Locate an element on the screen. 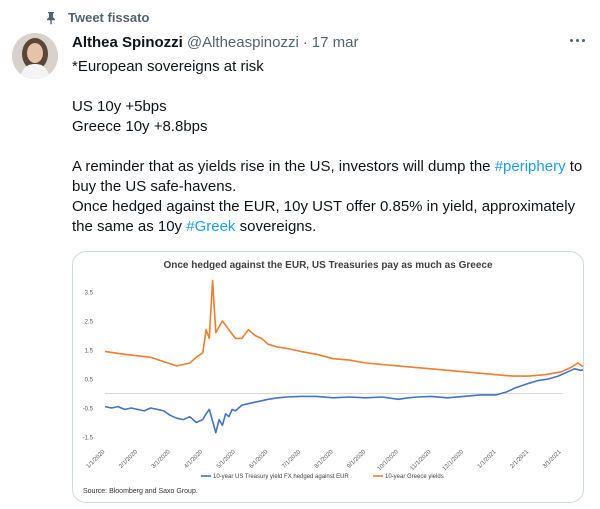  x-tick-label: 3/1/2020 is located at coordinates (161, 459).